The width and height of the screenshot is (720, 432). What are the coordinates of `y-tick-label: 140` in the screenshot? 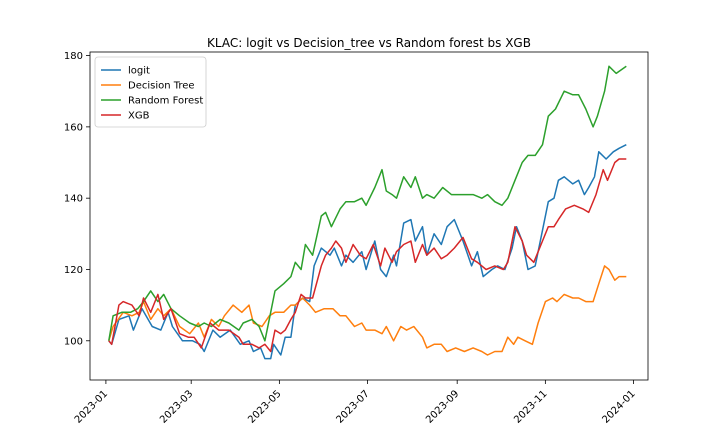 It's located at (73, 199).